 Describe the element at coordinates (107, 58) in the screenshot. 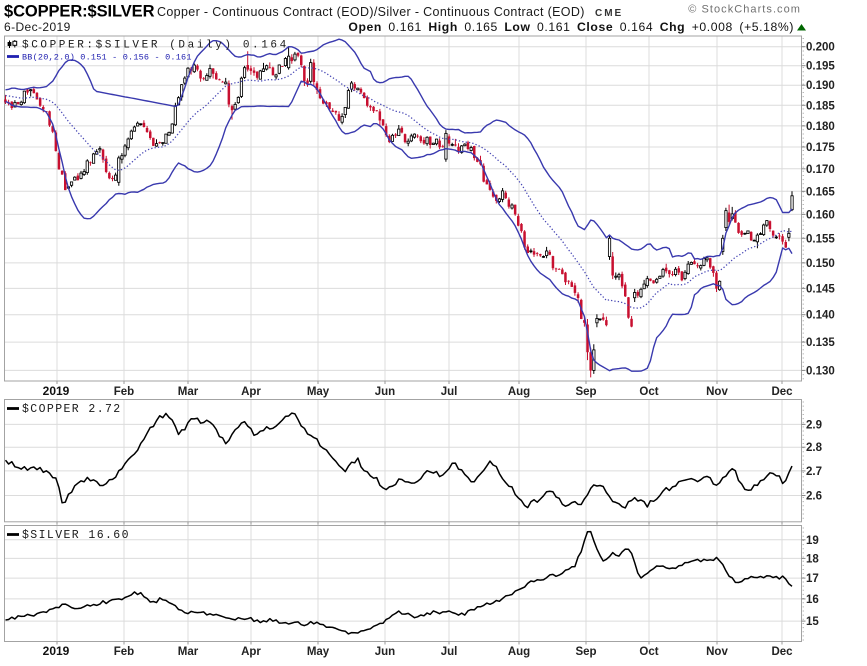

I see `svg-text:BB(20,2.0) 0.151 - 0.156 - 0.1: BB(20,2.0) 0.151 - 0.156 - 0.161` at that location.